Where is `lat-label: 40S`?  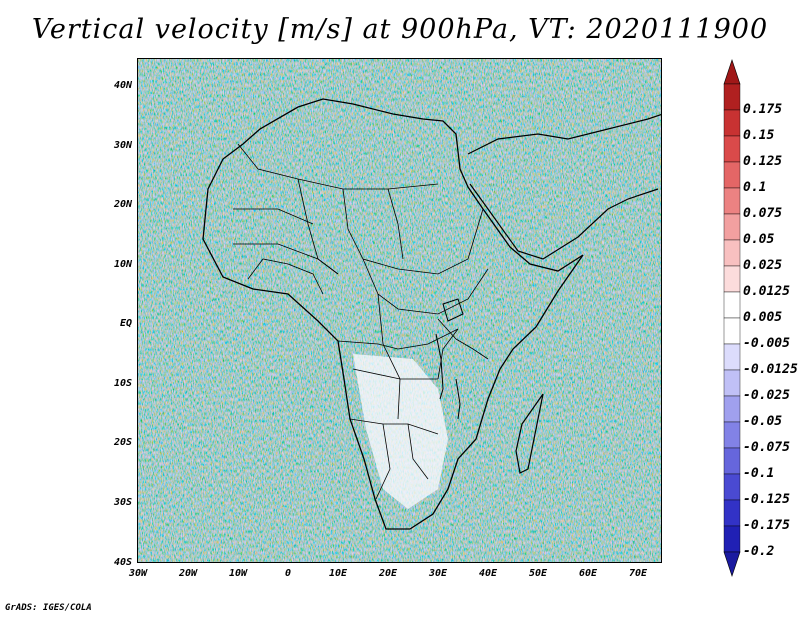 lat-label: 40S is located at coordinates (122, 562).